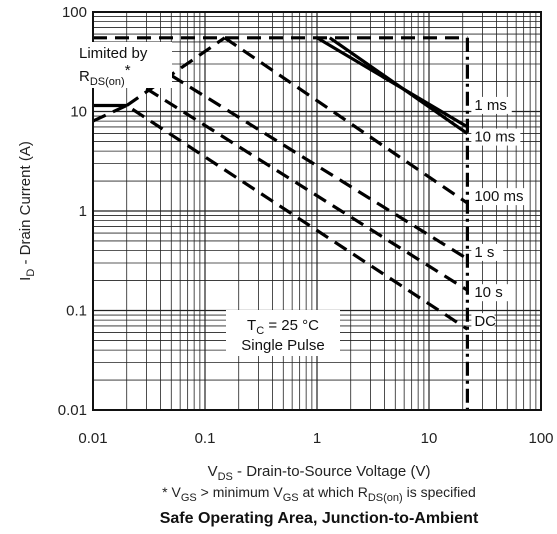 This screenshot has width=557, height=534. I want to click on series-label: 10 ms, so click(494, 137).